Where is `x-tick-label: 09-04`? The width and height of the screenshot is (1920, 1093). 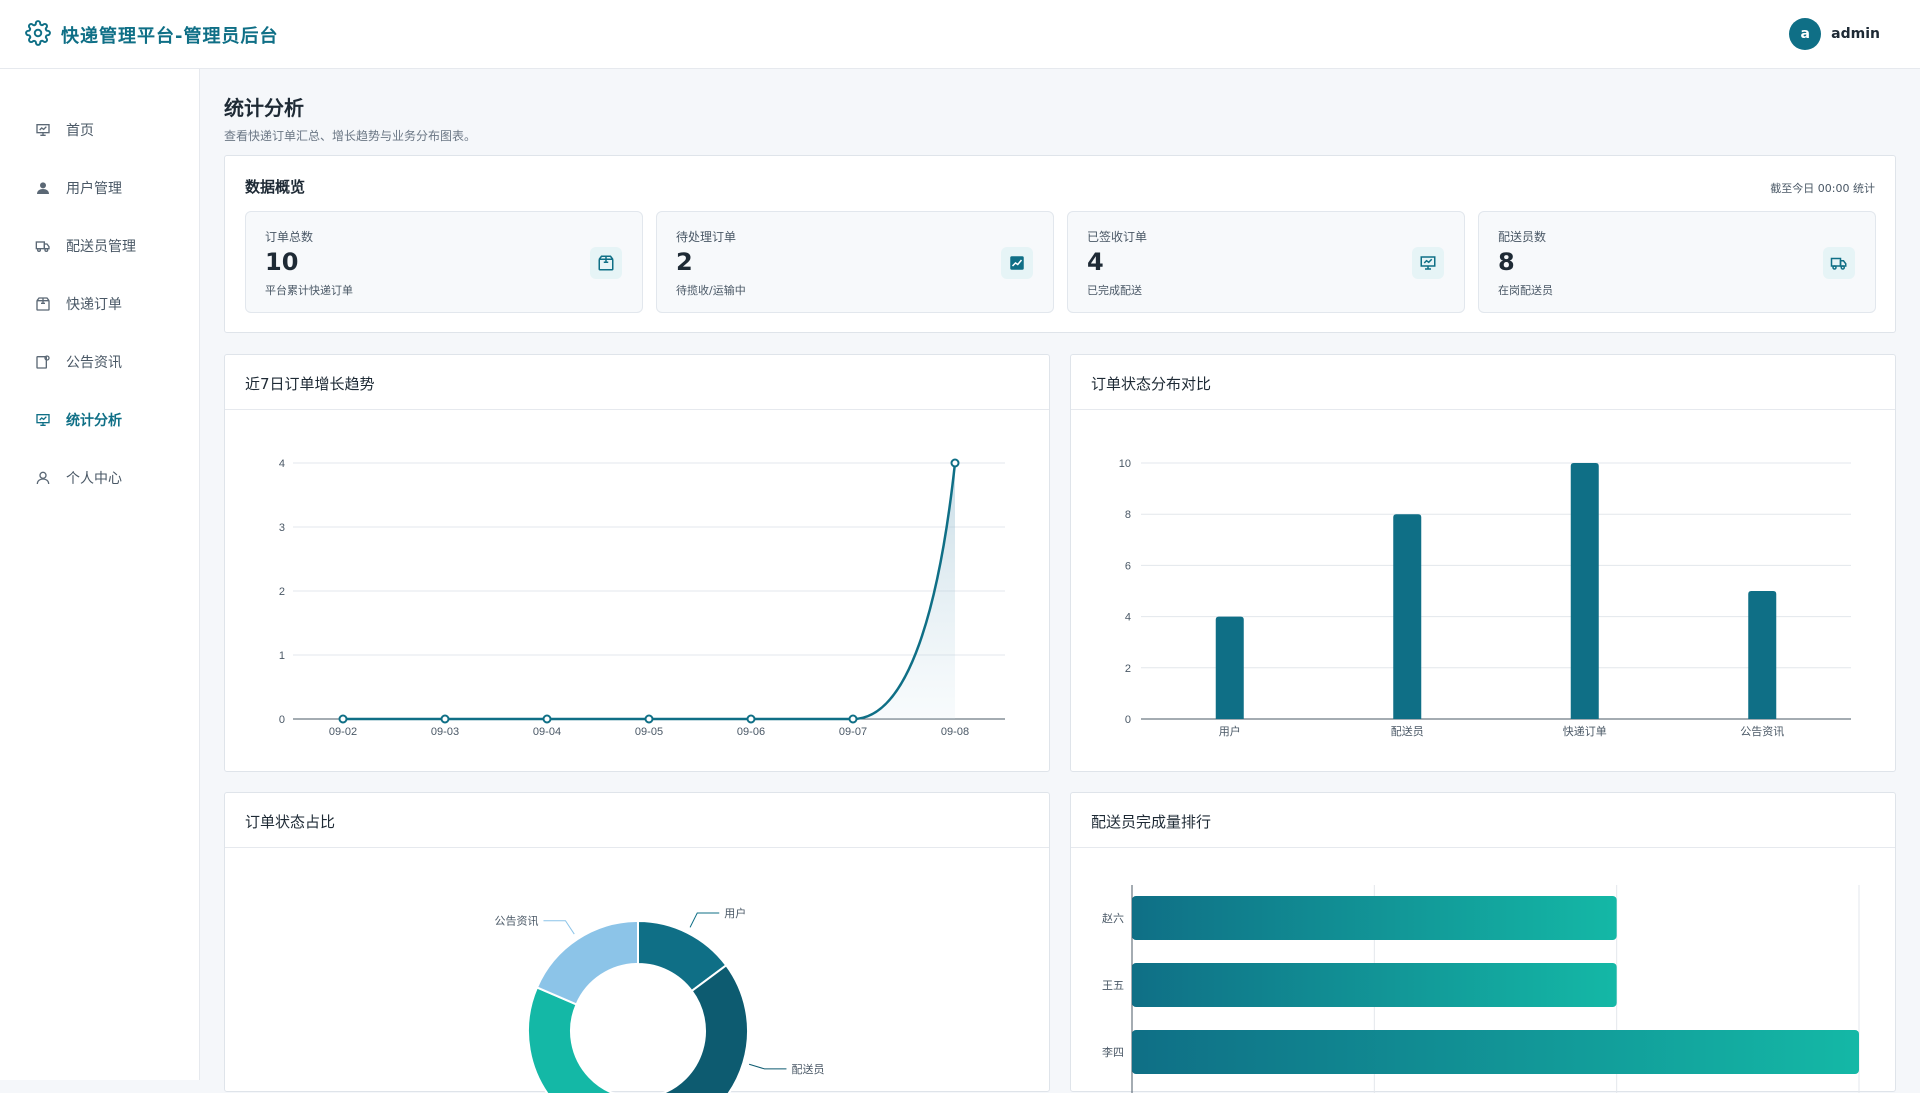
x-tick-label: 09-04 is located at coordinates (547, 732).